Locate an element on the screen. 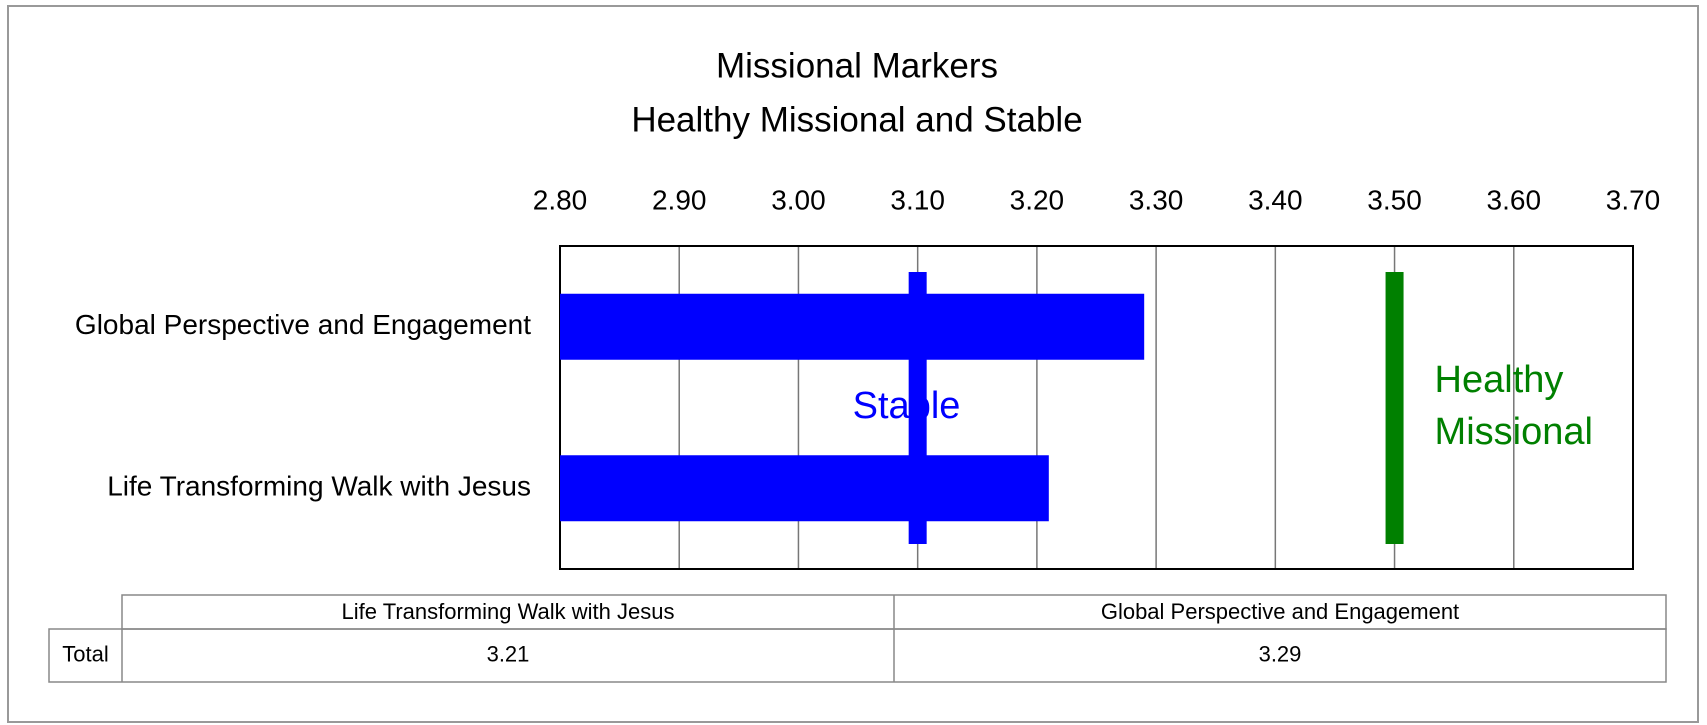 The image size is (1707, 725). x-tick-label: 2.90 is located at coordinates (679, 199).